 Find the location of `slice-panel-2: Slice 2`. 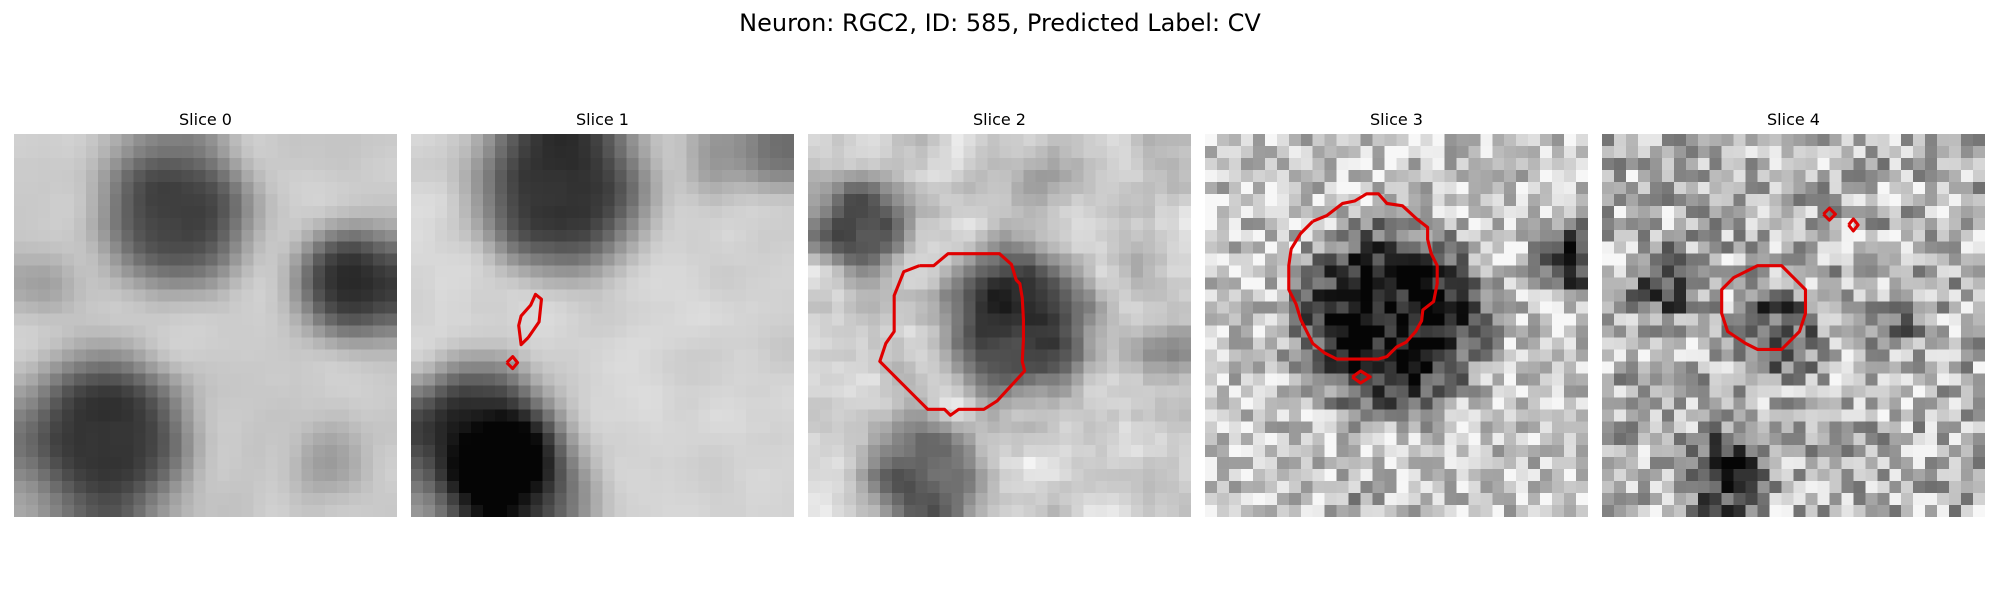

slice-panel-2: Slice 2 is located at coordinates (999, 312).